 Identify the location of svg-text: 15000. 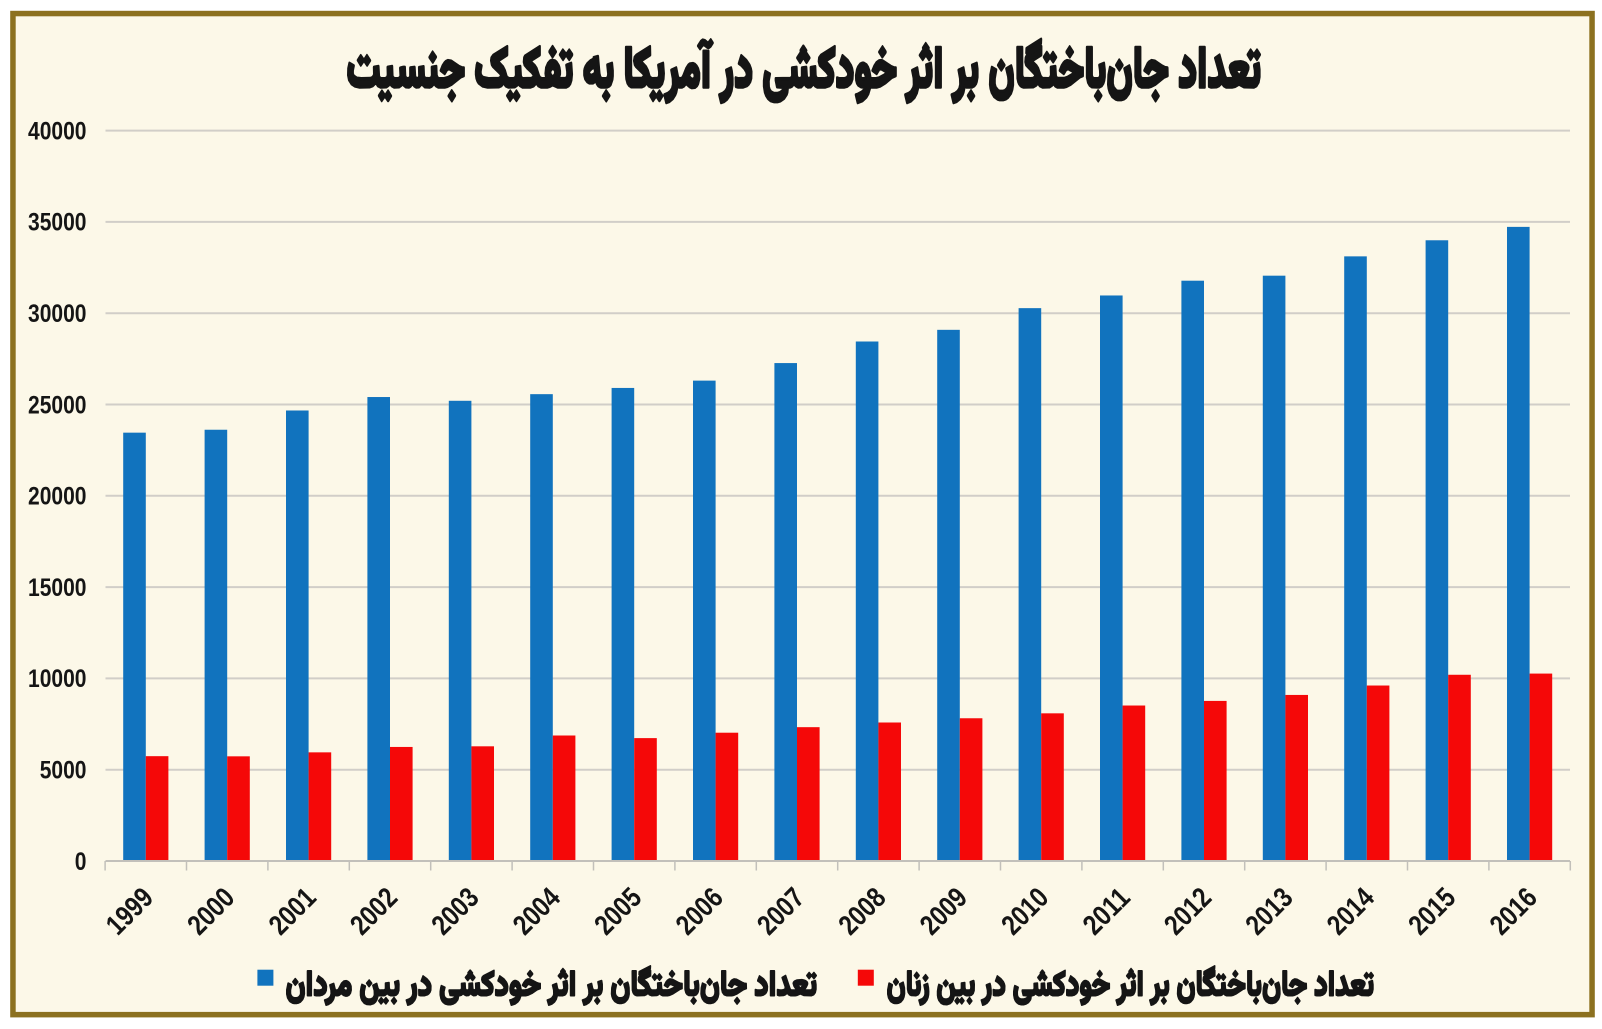
(57, 588).